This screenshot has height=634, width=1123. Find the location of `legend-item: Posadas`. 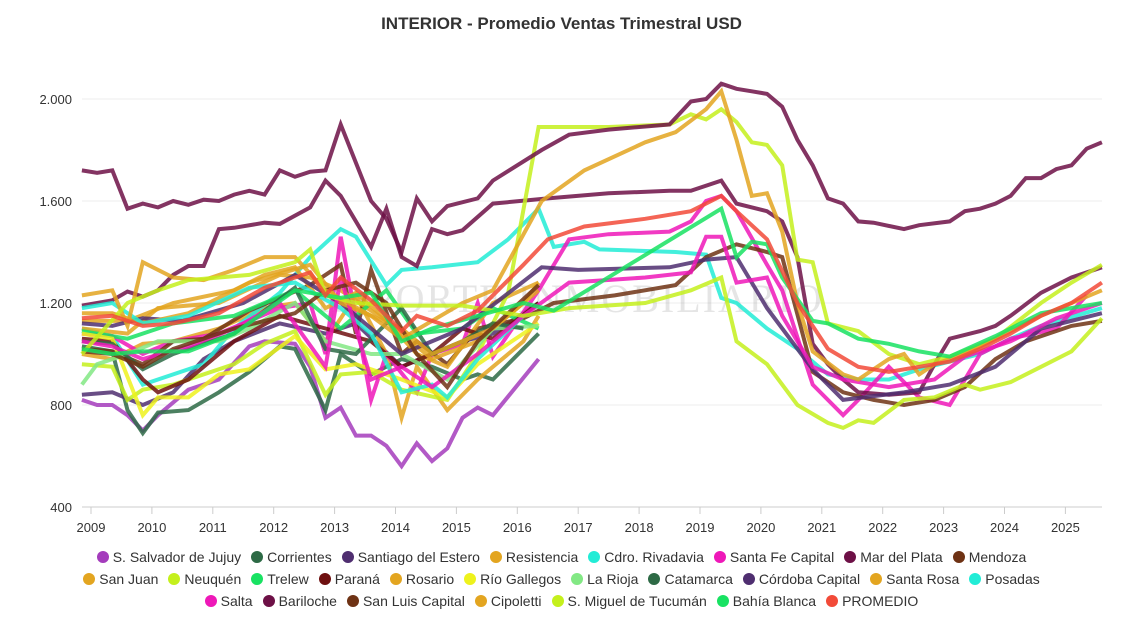

legend-item: Posadas is located at coordinates (1004, 579).